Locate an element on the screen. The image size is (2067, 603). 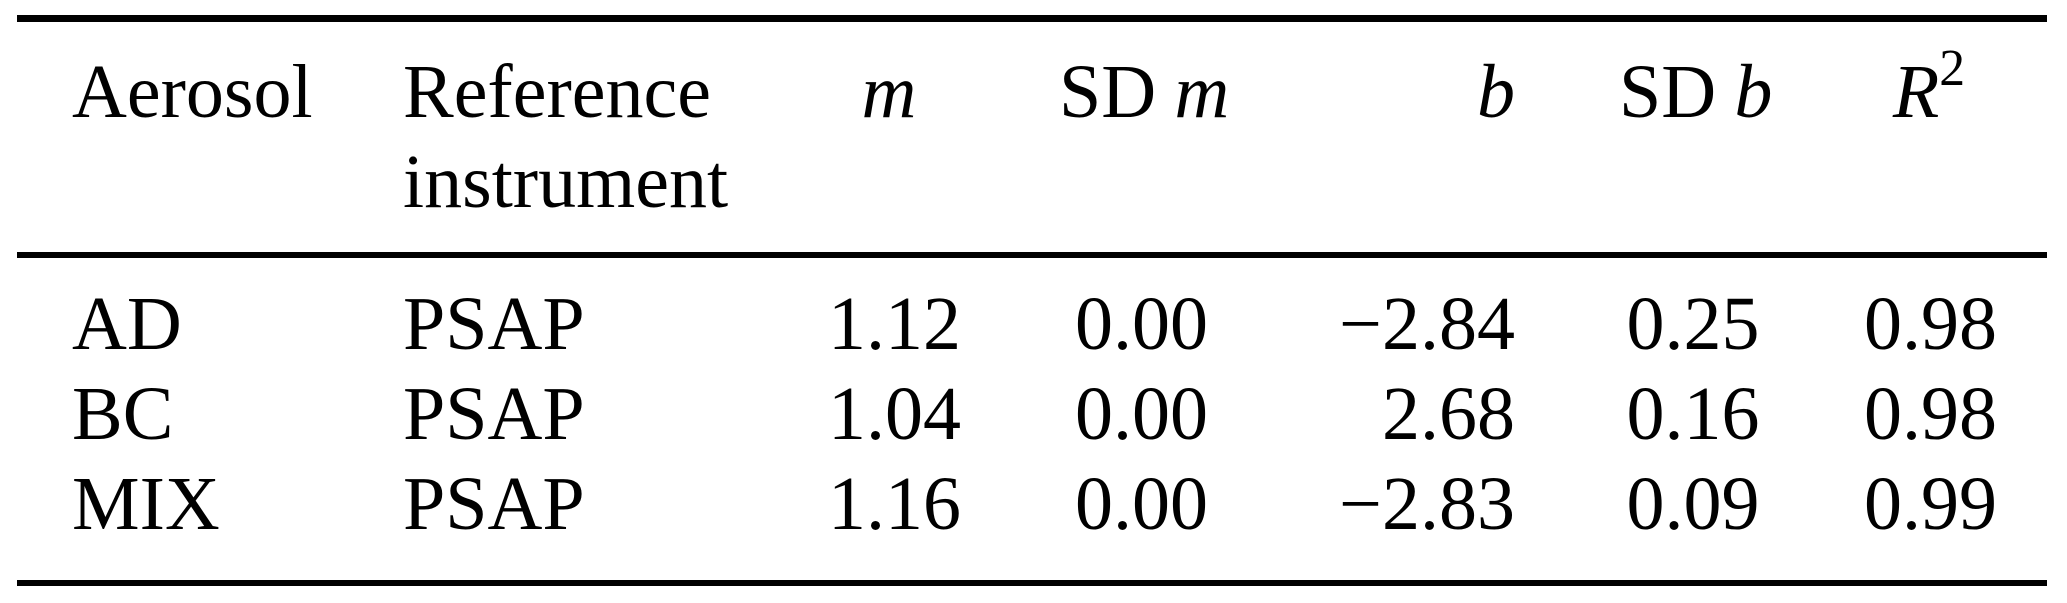
header-sd-b-prefix: SD is located at coordinates (1668, 92).